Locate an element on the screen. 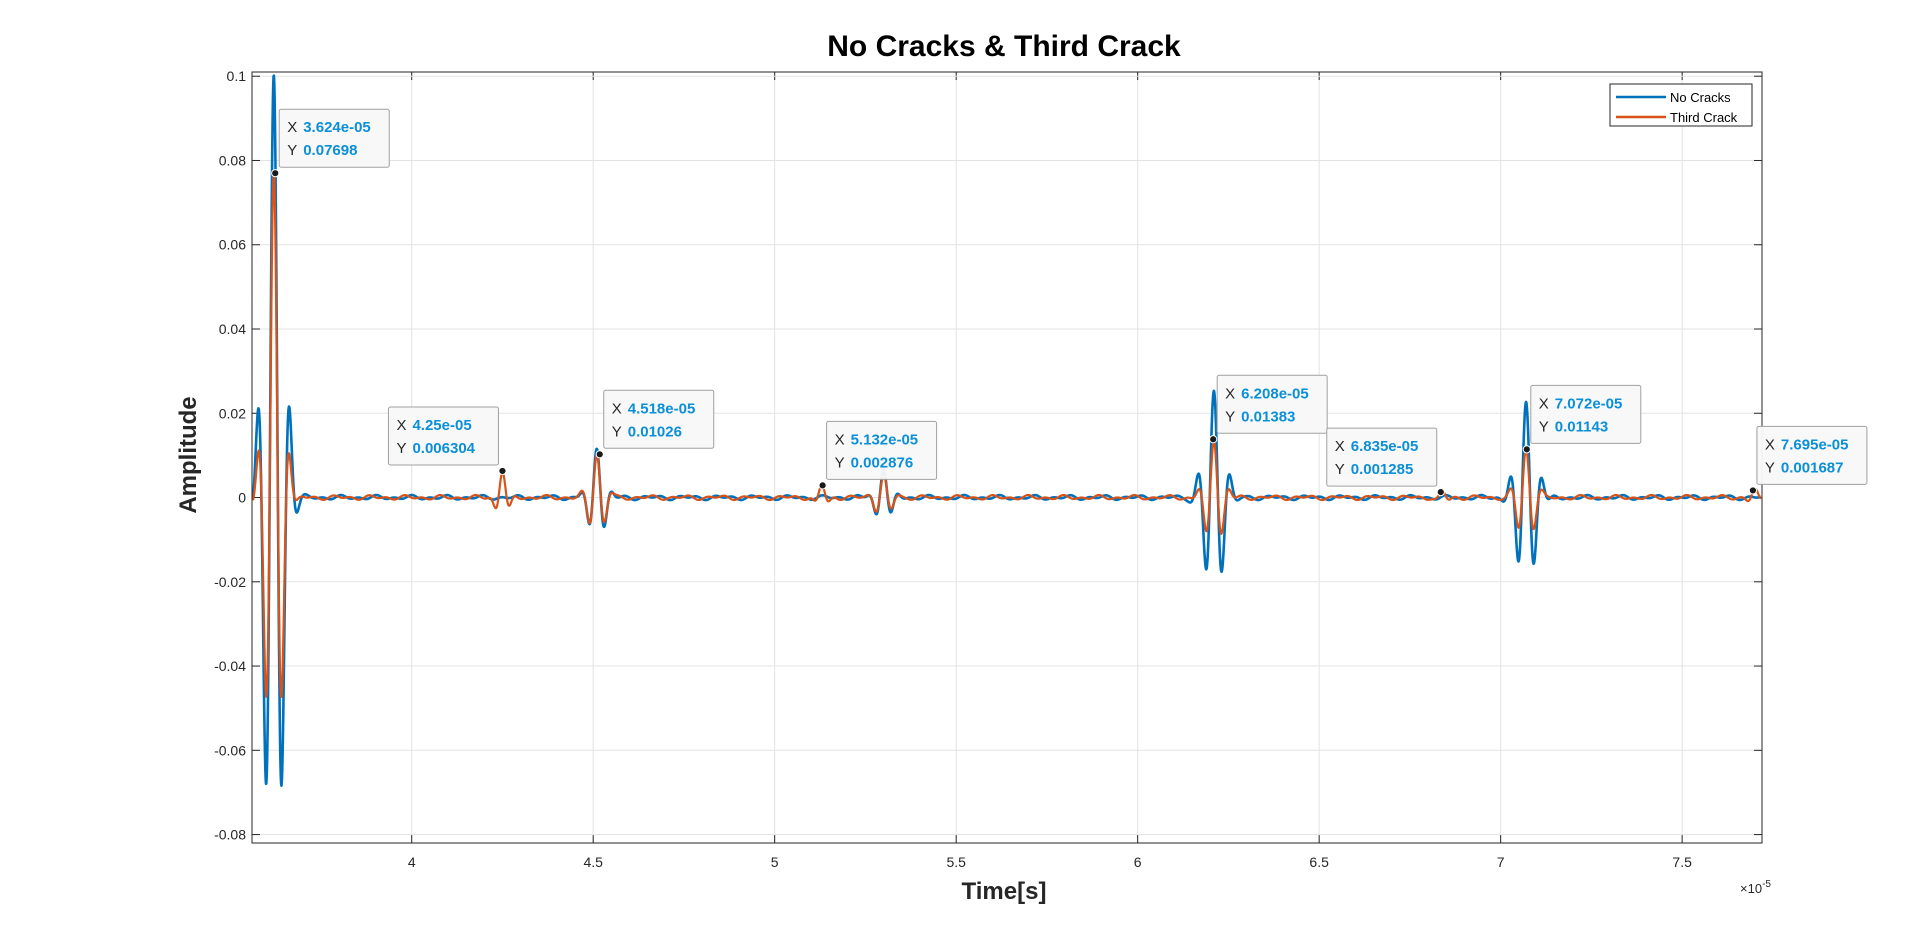  x-tick-label: 6.5 is located at coordinates (1319, 862).